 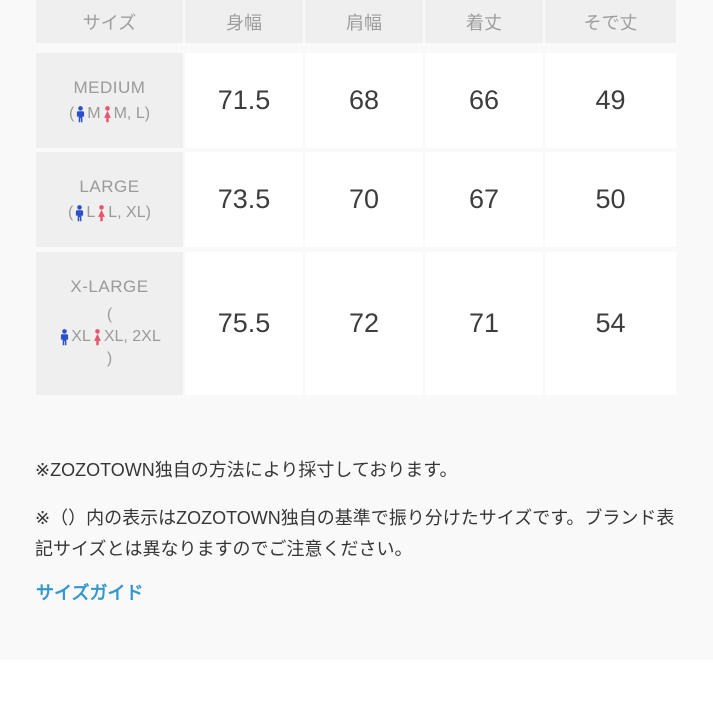 I want to click on mens-size: L, so click(x=91, y=212).